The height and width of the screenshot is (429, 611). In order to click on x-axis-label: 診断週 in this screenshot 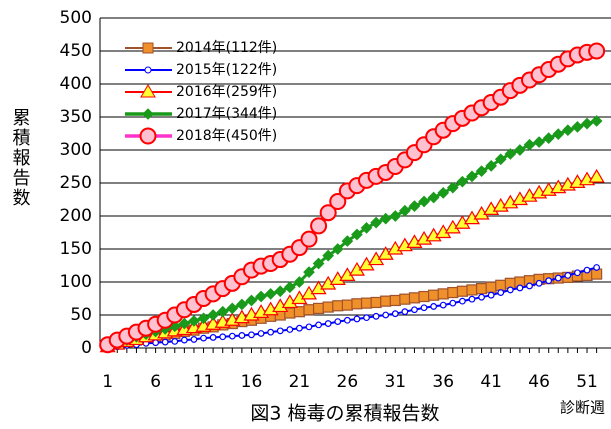, I will do `click(582, 408)`.